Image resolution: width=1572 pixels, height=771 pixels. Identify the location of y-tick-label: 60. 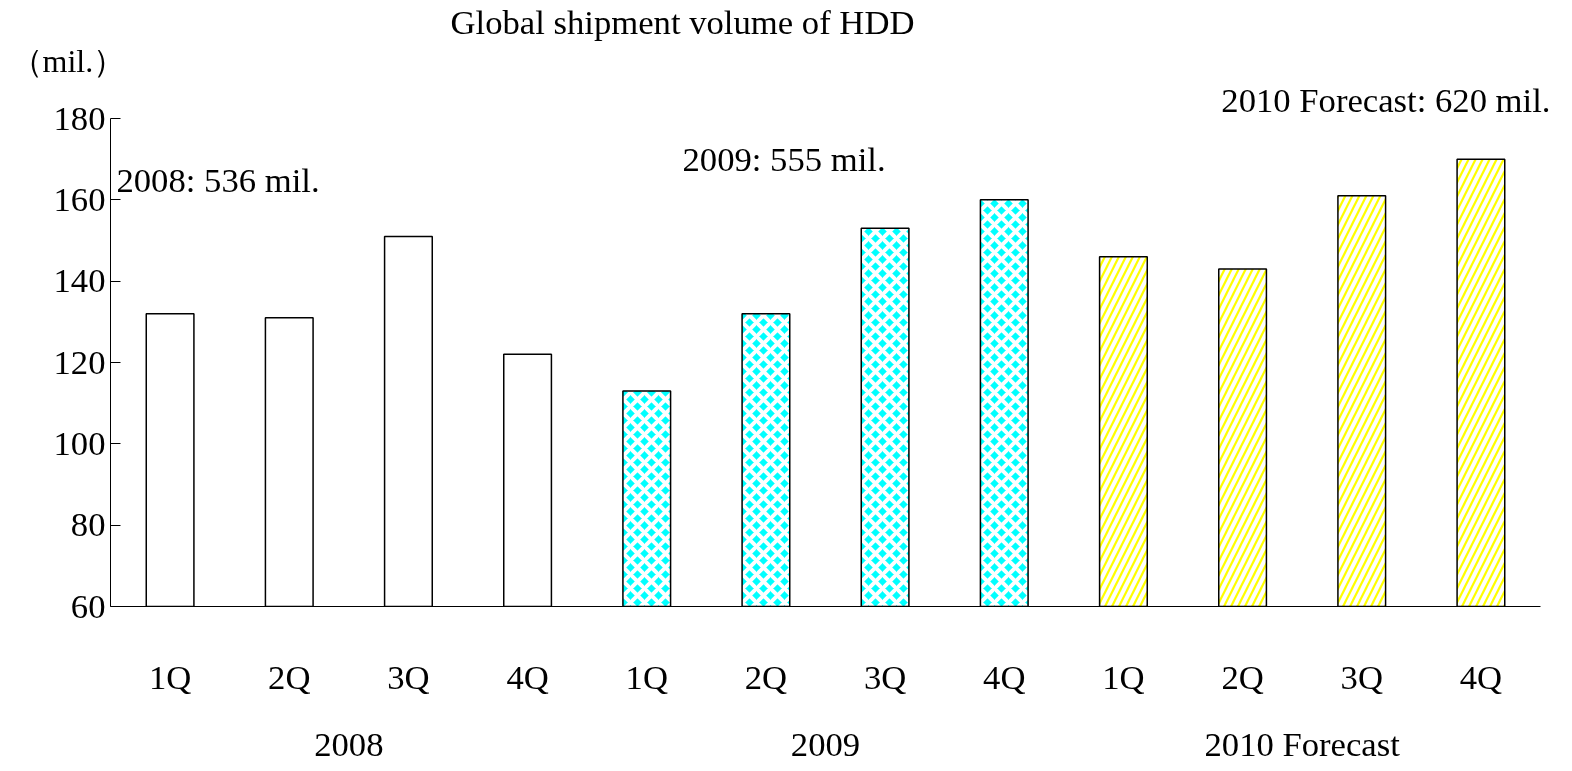
(88, 605).